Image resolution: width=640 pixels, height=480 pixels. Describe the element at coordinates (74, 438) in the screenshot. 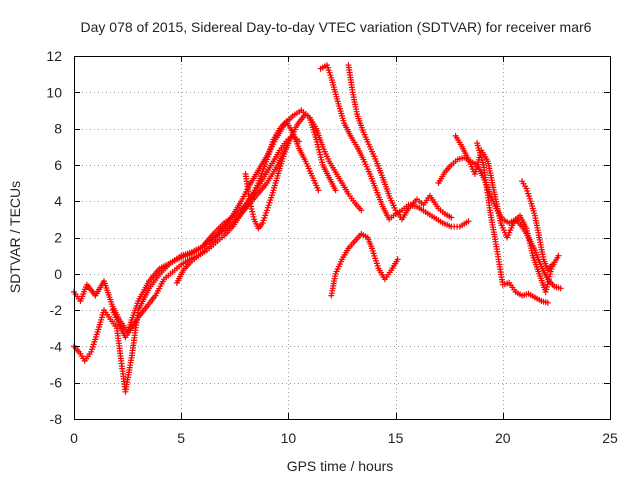

I see `x-tick-label: 0` at that location.